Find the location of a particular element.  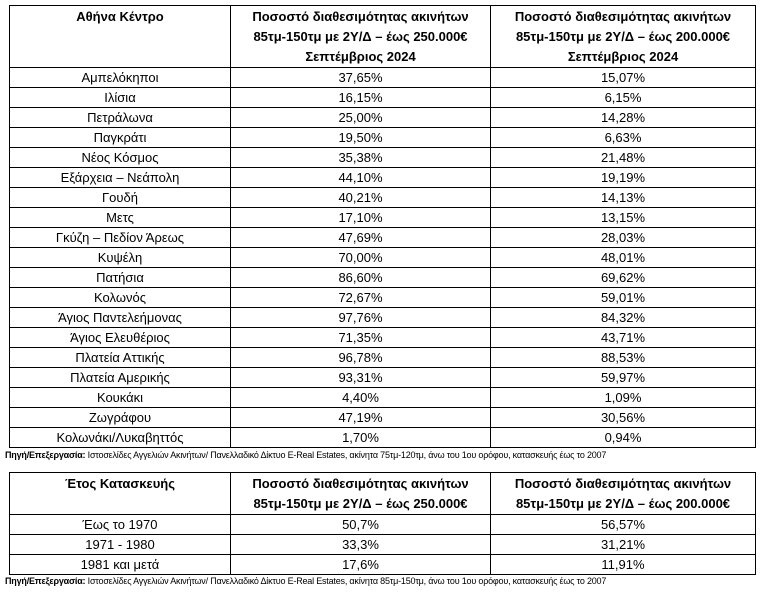

value-250k: 35,38% is located at coordinates (360, 157).